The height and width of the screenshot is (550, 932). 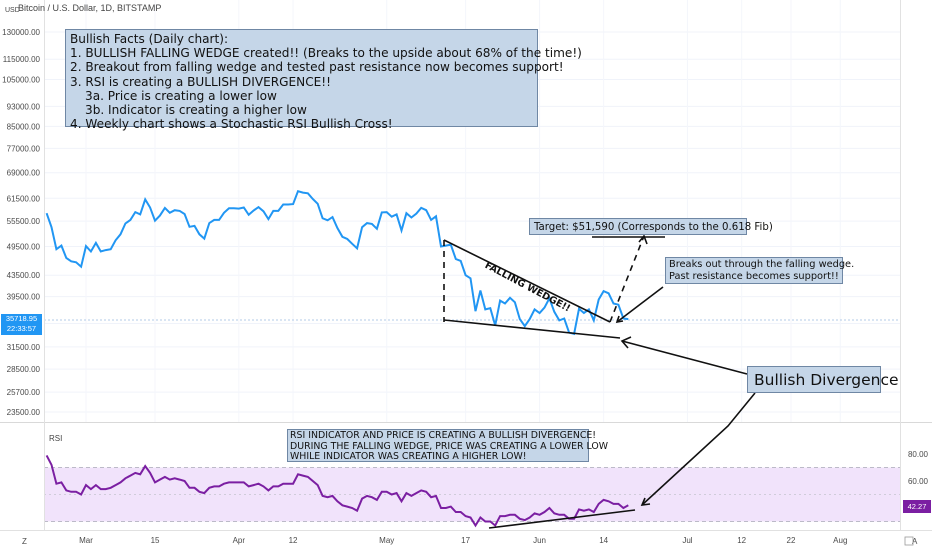 I want to click on divergence-arrowhead-rsi, so click(x=645, y=501).